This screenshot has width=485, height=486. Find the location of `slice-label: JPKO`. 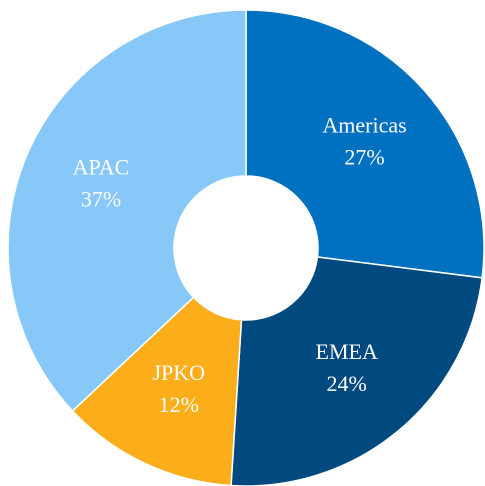

slice-label: JPKO is located at coordinates (178, 372).